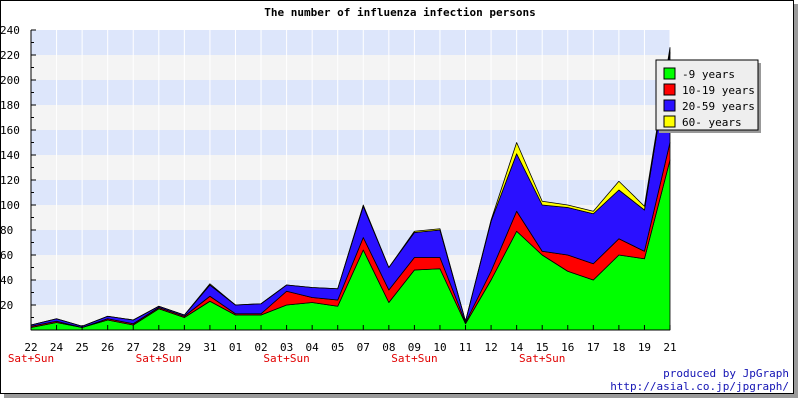 This screenshot has height=400, width=800. I want to click on x-tick-label: 15, so click(542, 347).